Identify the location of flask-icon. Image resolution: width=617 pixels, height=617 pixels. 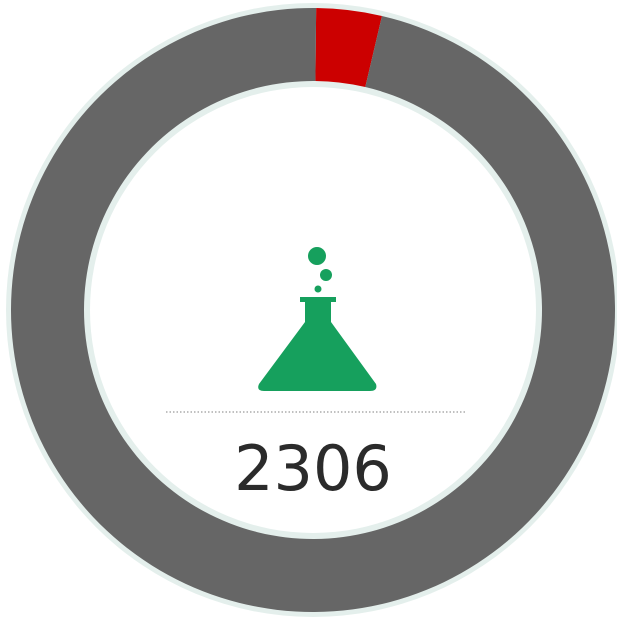
(317, 319).